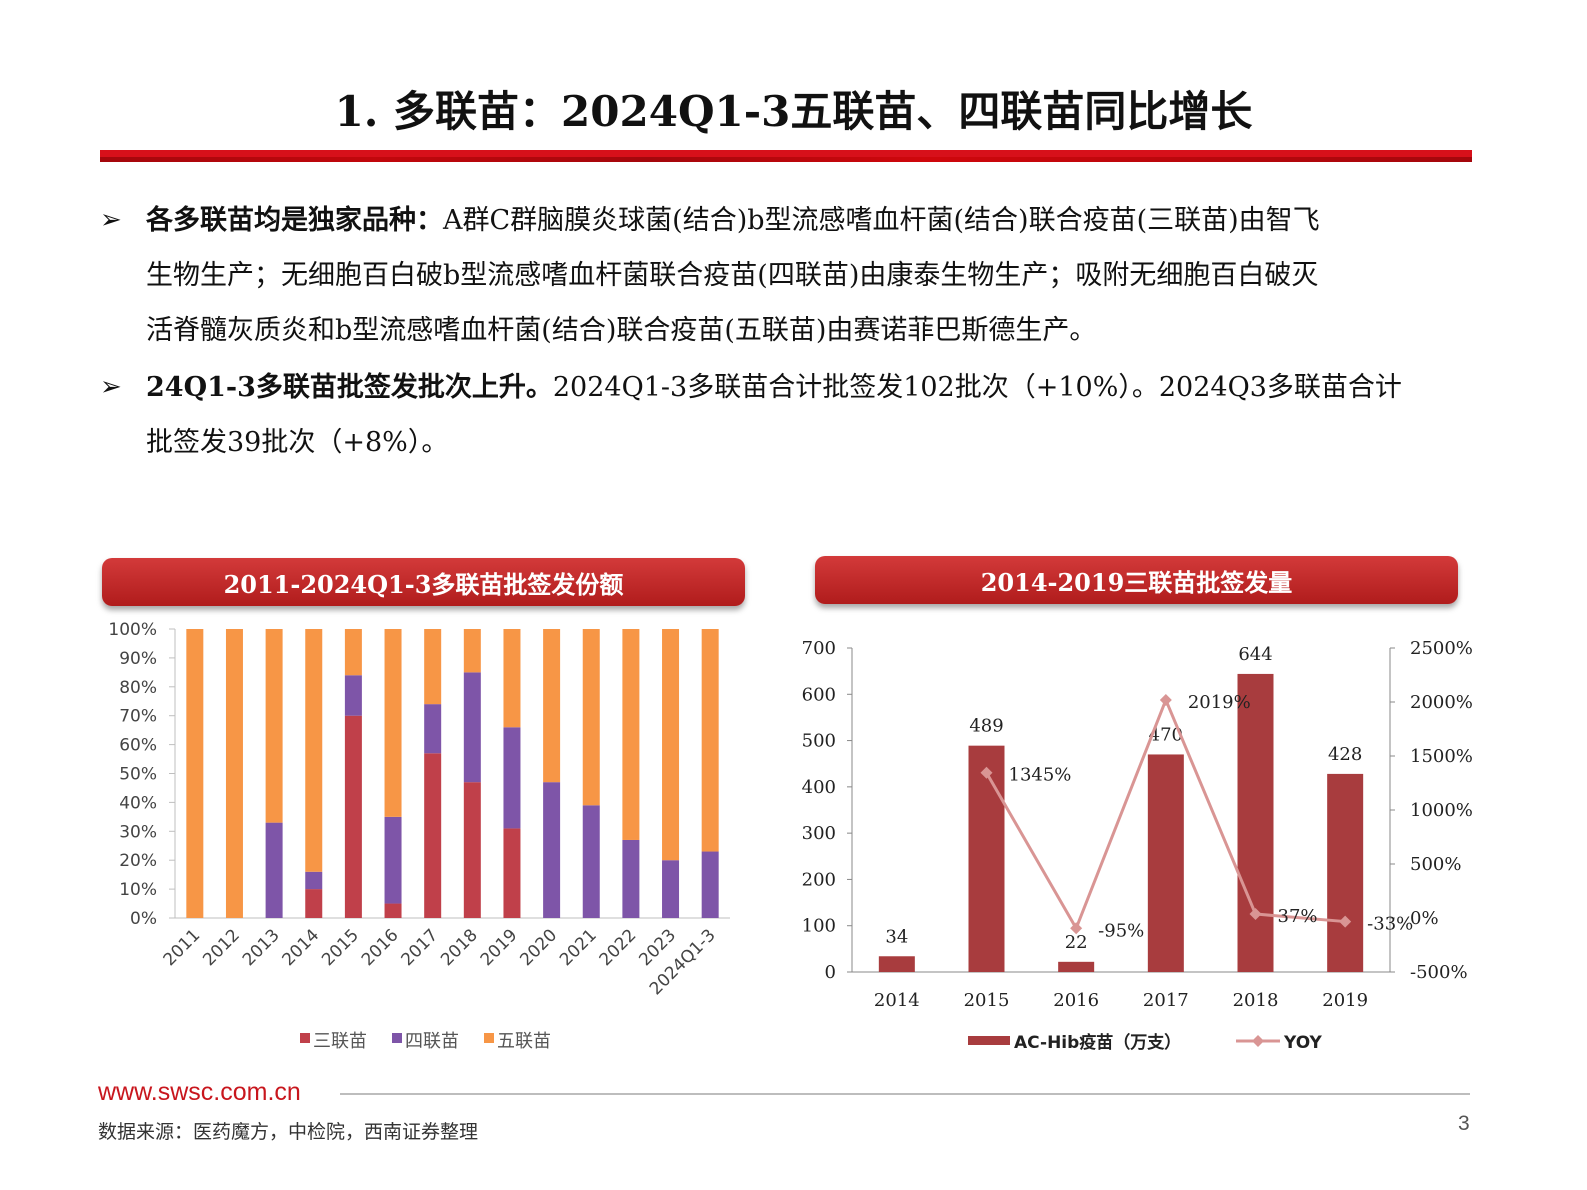  What do you see at coordinates (349, 387) in the screenshot?
I see `bullet-2-lead: 24Q1-3多联苗批签发批次上升。` at bounding box center [349, 387].